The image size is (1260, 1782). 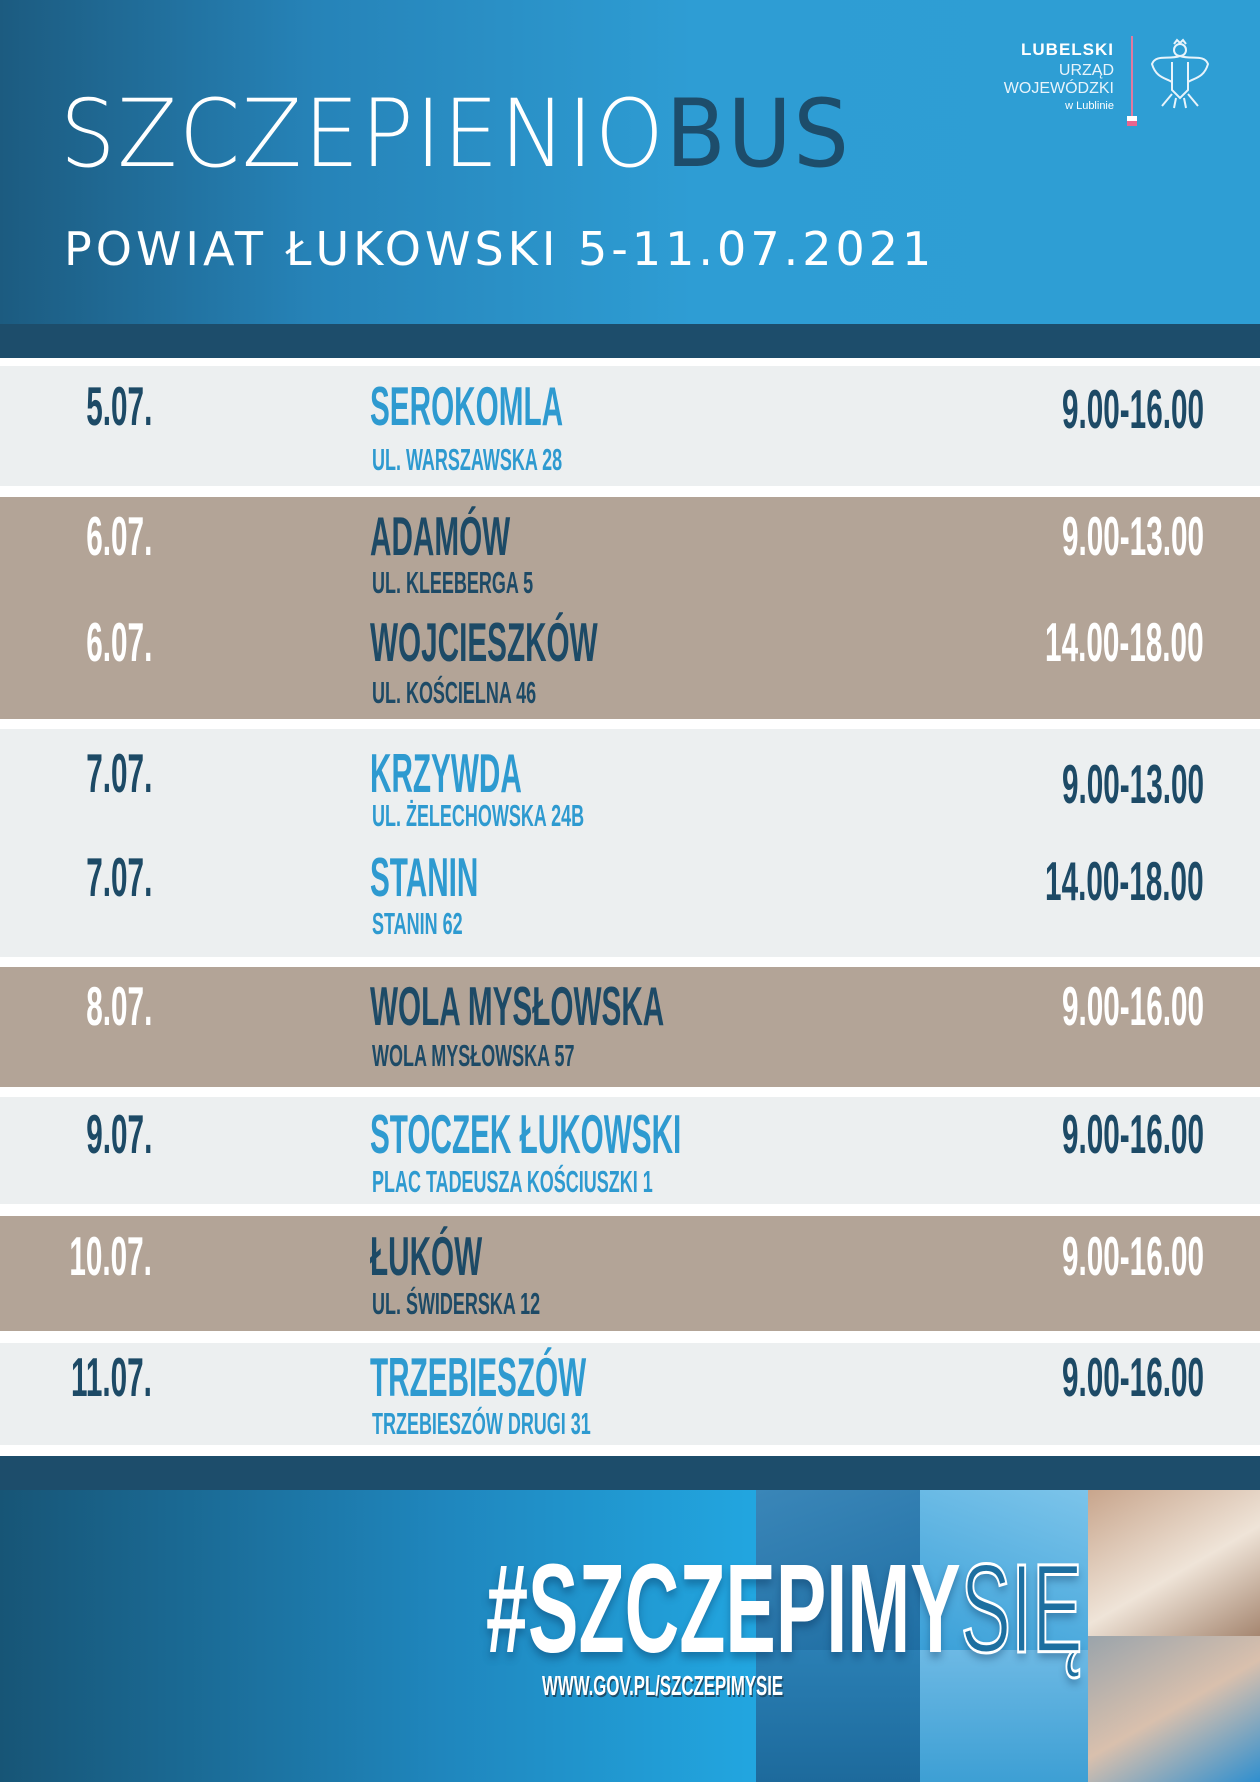 What do you see at coordinates (500, 249) in the screenshot?
I see `page-subtitle: POWIAT ŁUKOWSKI 5-11.07.2021` at bounding box center [500, 249].